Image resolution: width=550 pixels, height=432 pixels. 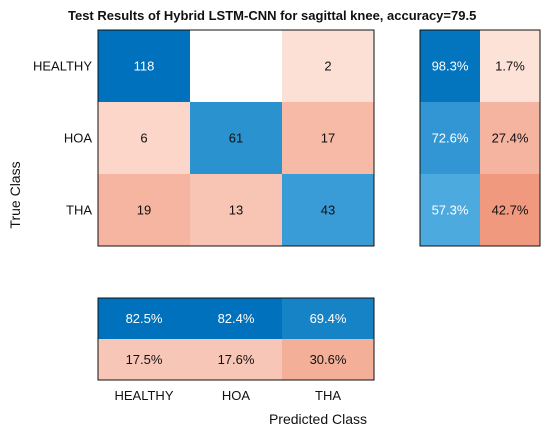 What do you see at coordinates (144, 395) in the screenshot?
I see `x-tick-label: HEALTHY` at bounding box center [144, 395].